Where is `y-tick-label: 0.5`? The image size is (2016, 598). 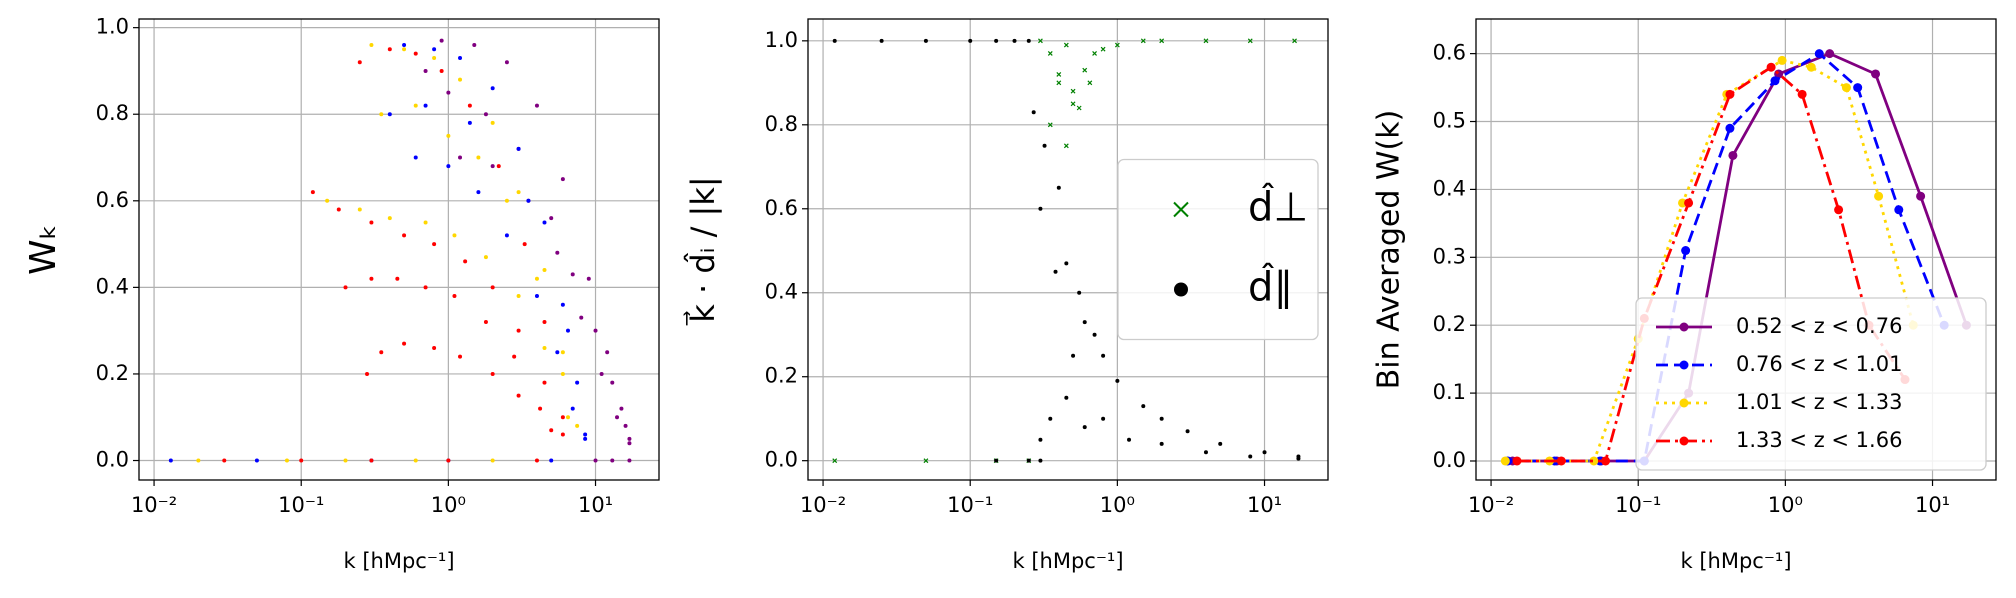 y-tick-label: 0.5 is located at coordinates (1449, 121).